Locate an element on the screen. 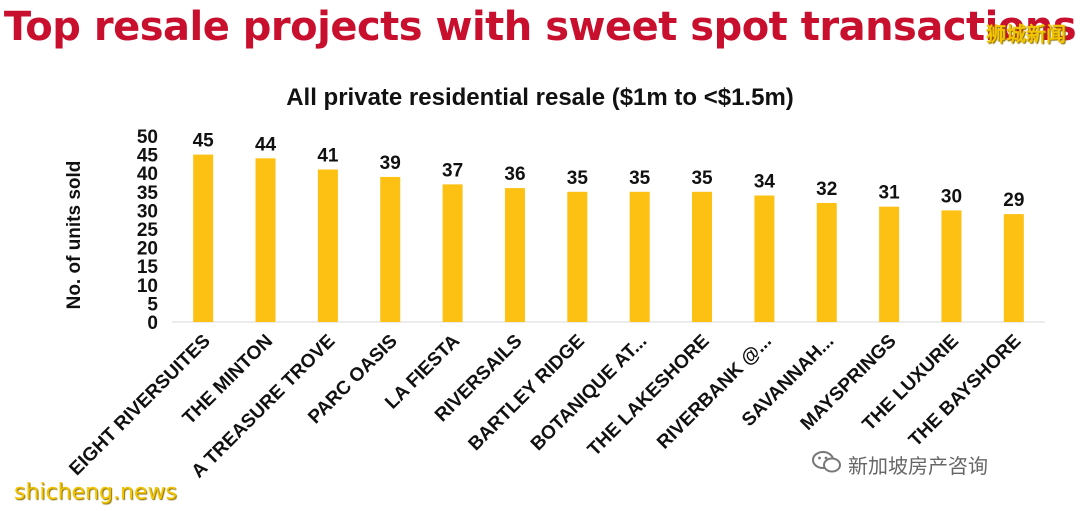  y-tick-label: 25 is located at coordinates (148, 230).